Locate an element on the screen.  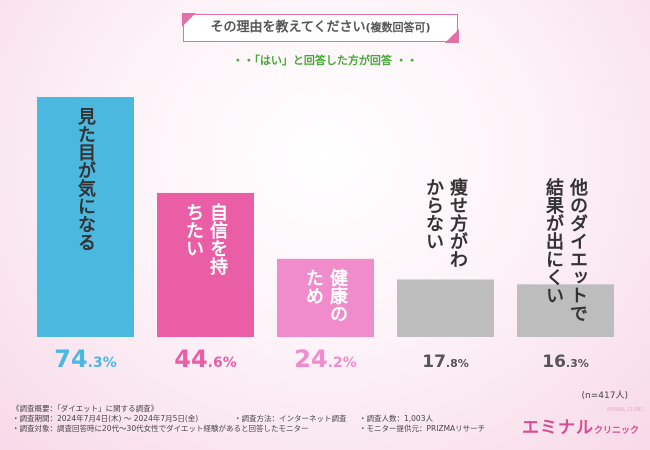
chart-title: その理由を教えてください(複数回答可) is located at coordinates (320, 28).